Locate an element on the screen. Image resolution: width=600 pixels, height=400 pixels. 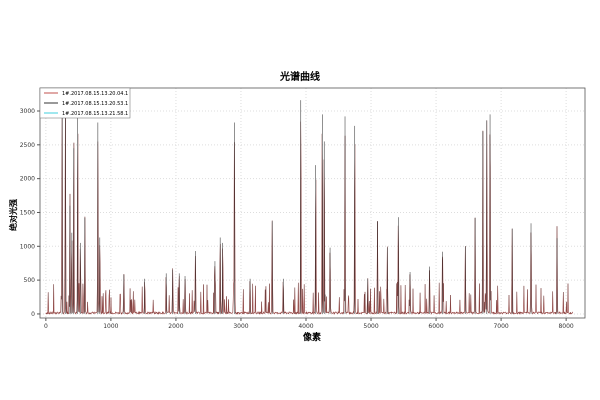
x-tick-label: 5000 is located at coordinates (370, 326).